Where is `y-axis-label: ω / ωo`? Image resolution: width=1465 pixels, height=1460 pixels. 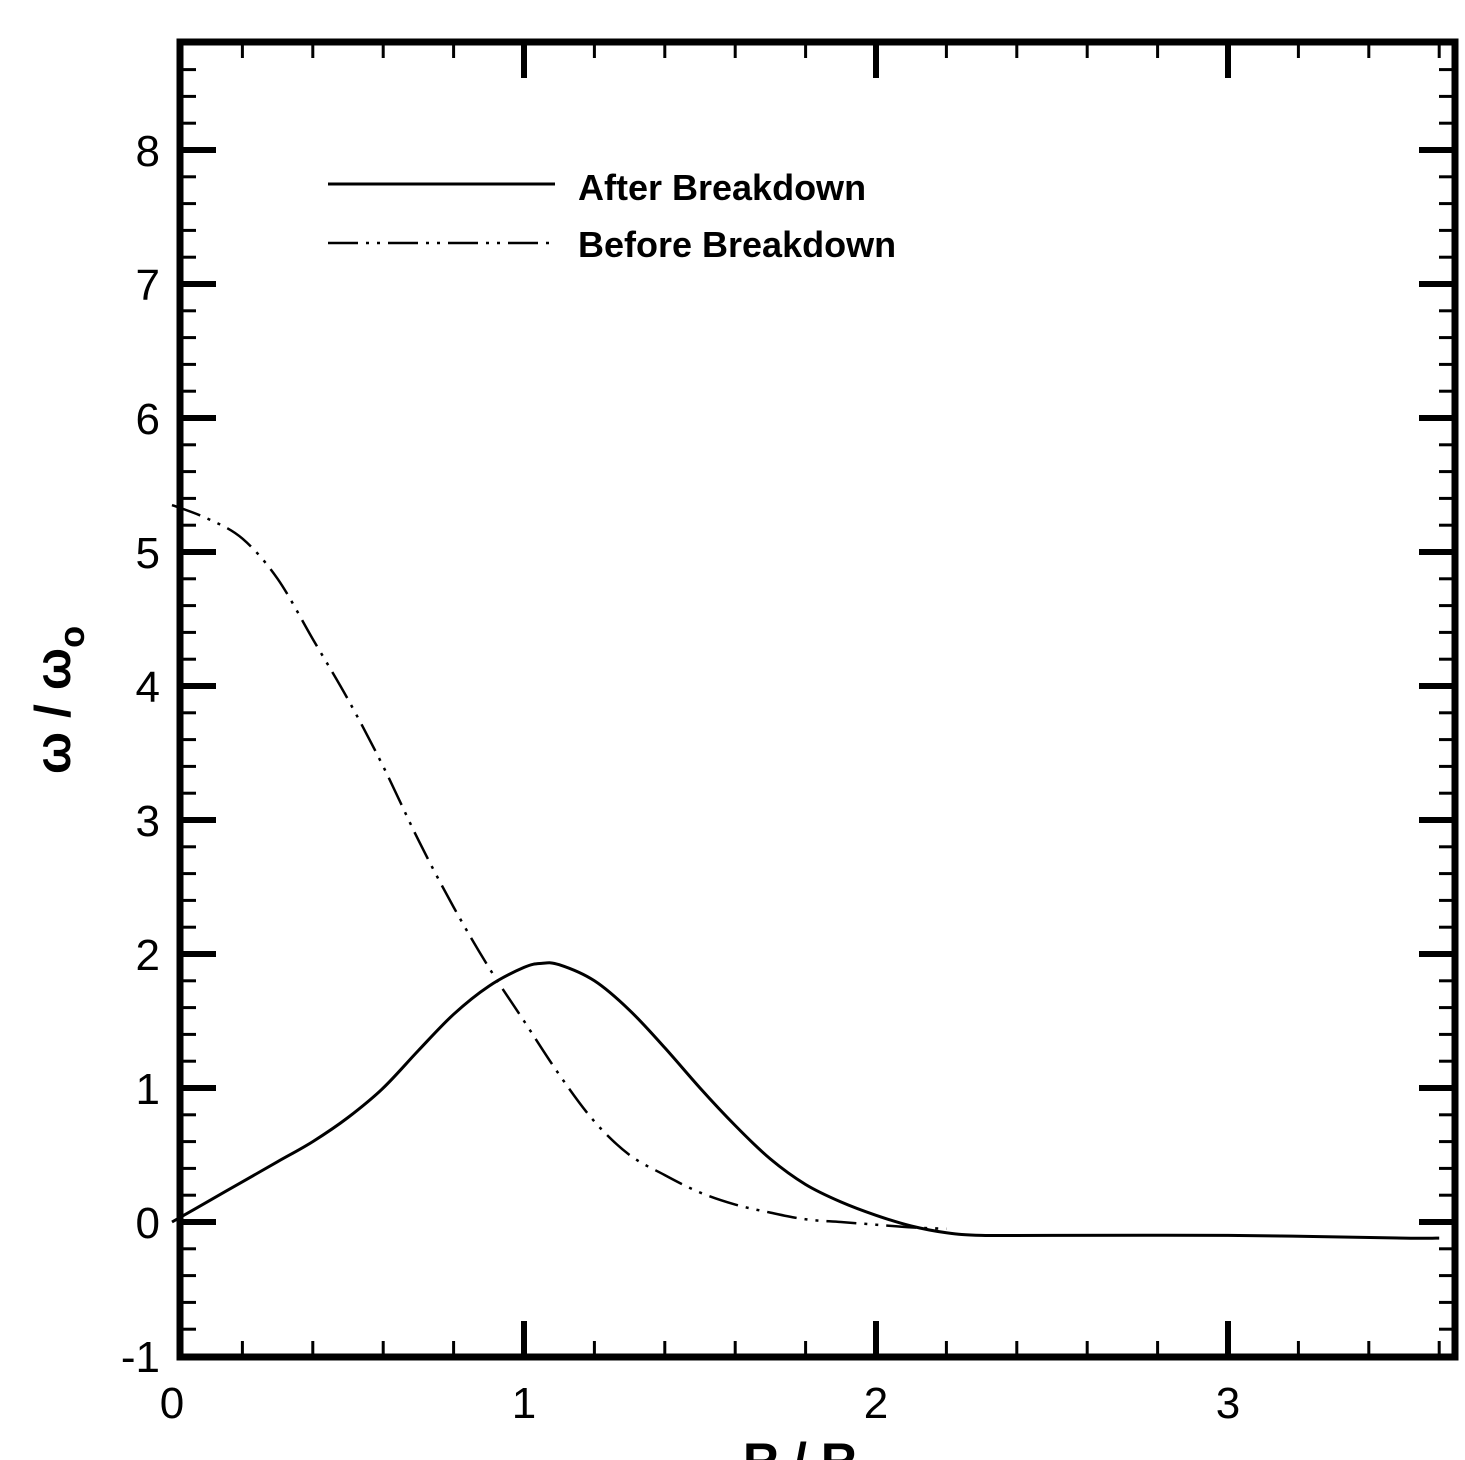
y-axis-label: ω / ωo is located at coordinates (58, 700).